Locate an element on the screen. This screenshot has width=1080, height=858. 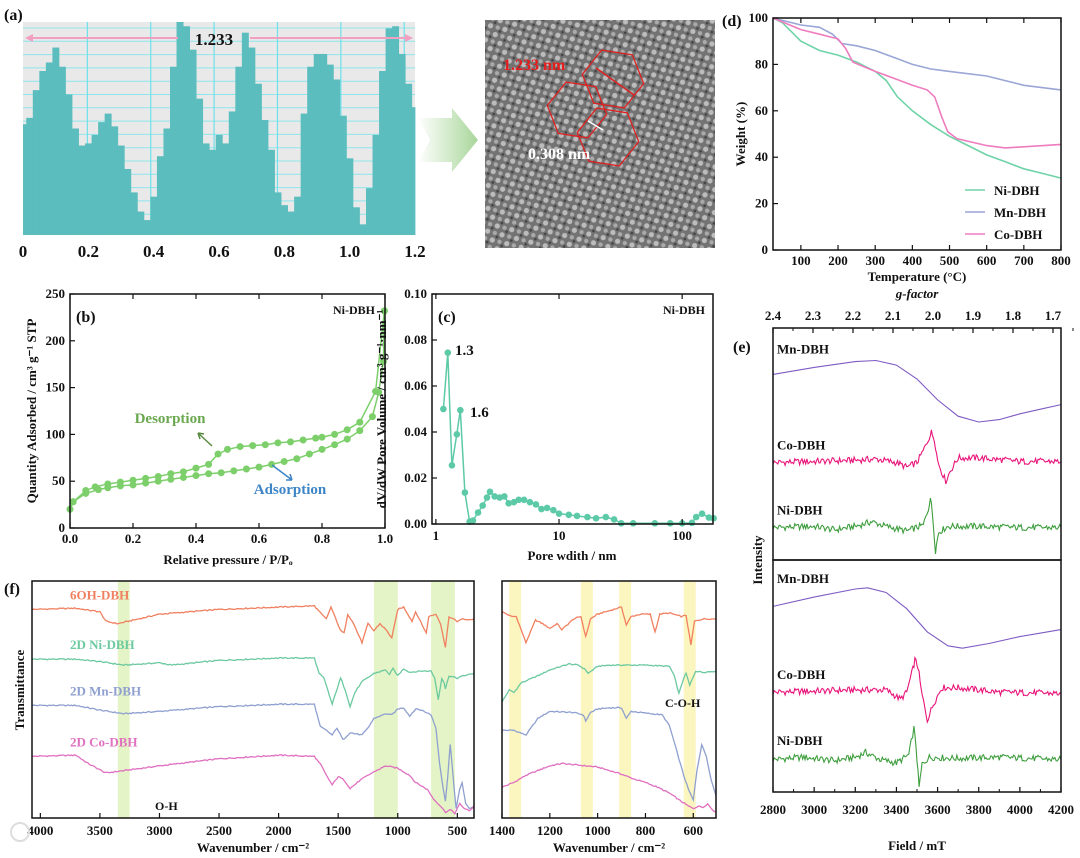
tem-image: 1.233 nm 0.308 nm is located at coordinates (600, 134).